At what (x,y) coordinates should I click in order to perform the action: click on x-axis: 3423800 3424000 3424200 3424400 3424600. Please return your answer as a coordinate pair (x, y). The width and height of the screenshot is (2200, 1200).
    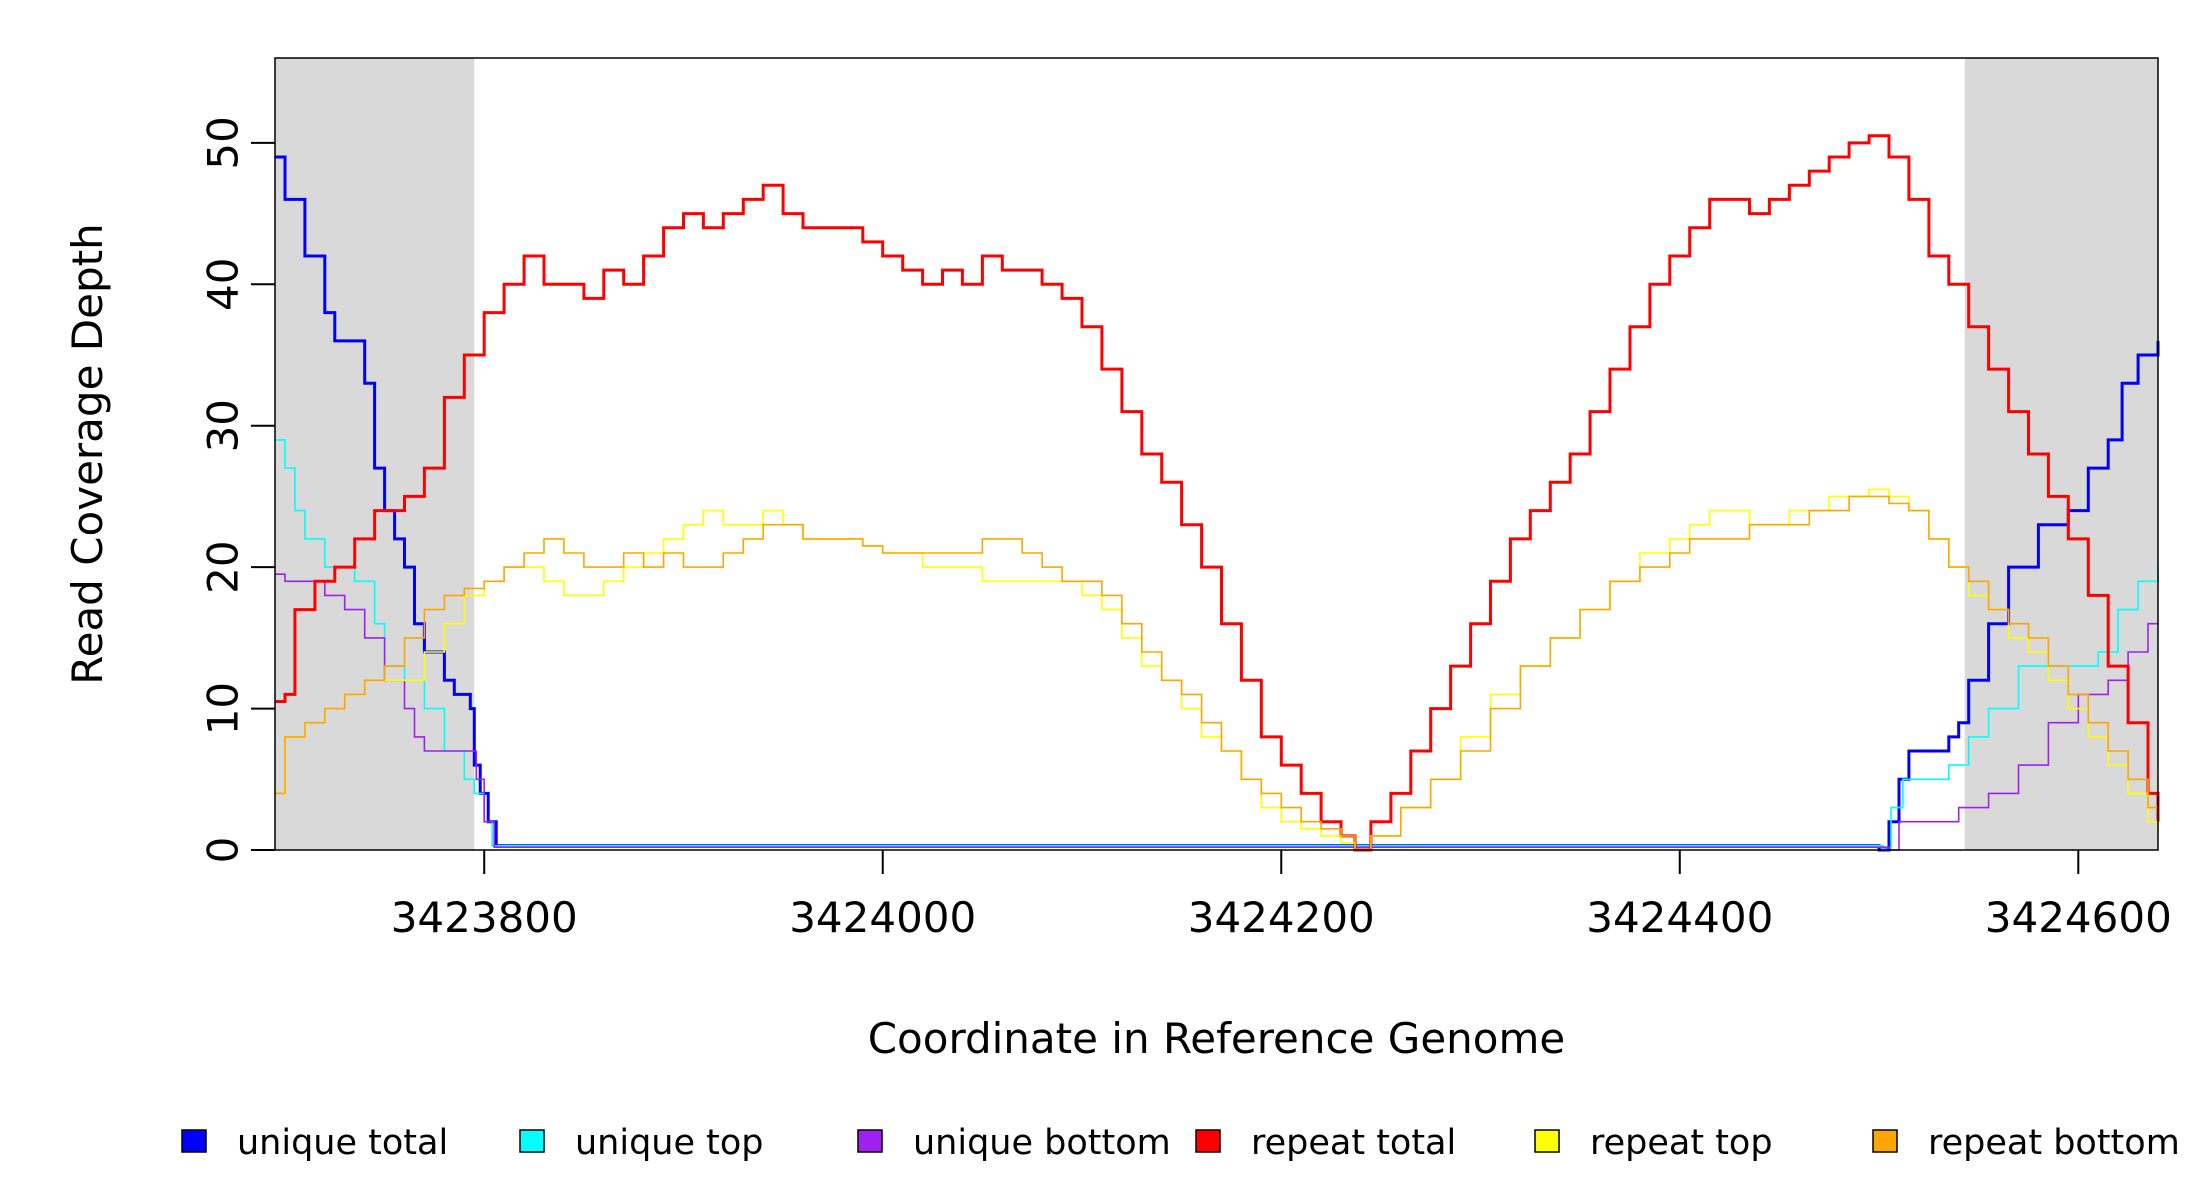
    Looking at the image, I should click on (1281, 896).